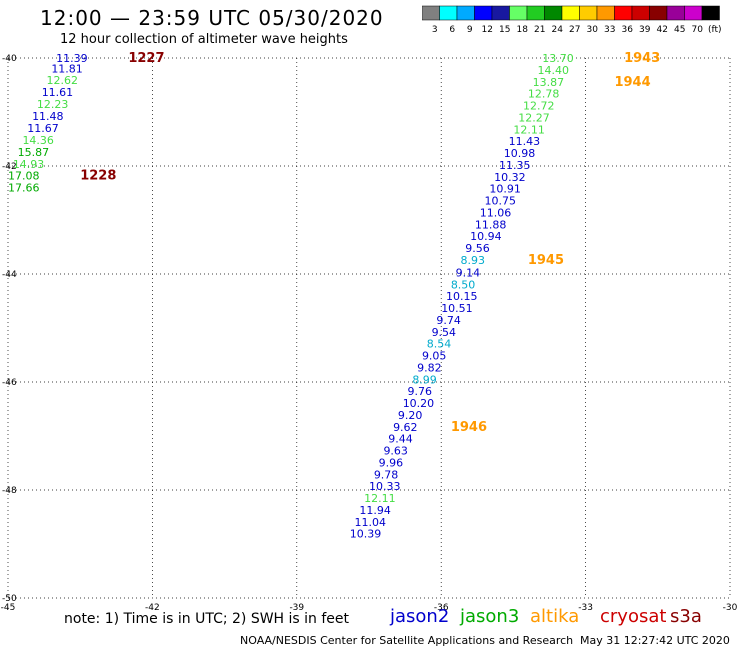  What do you see at coordinates (477, 248) in the screenshot?
I see `wave-height-label: 9.56` at bounding box center [477, 248].